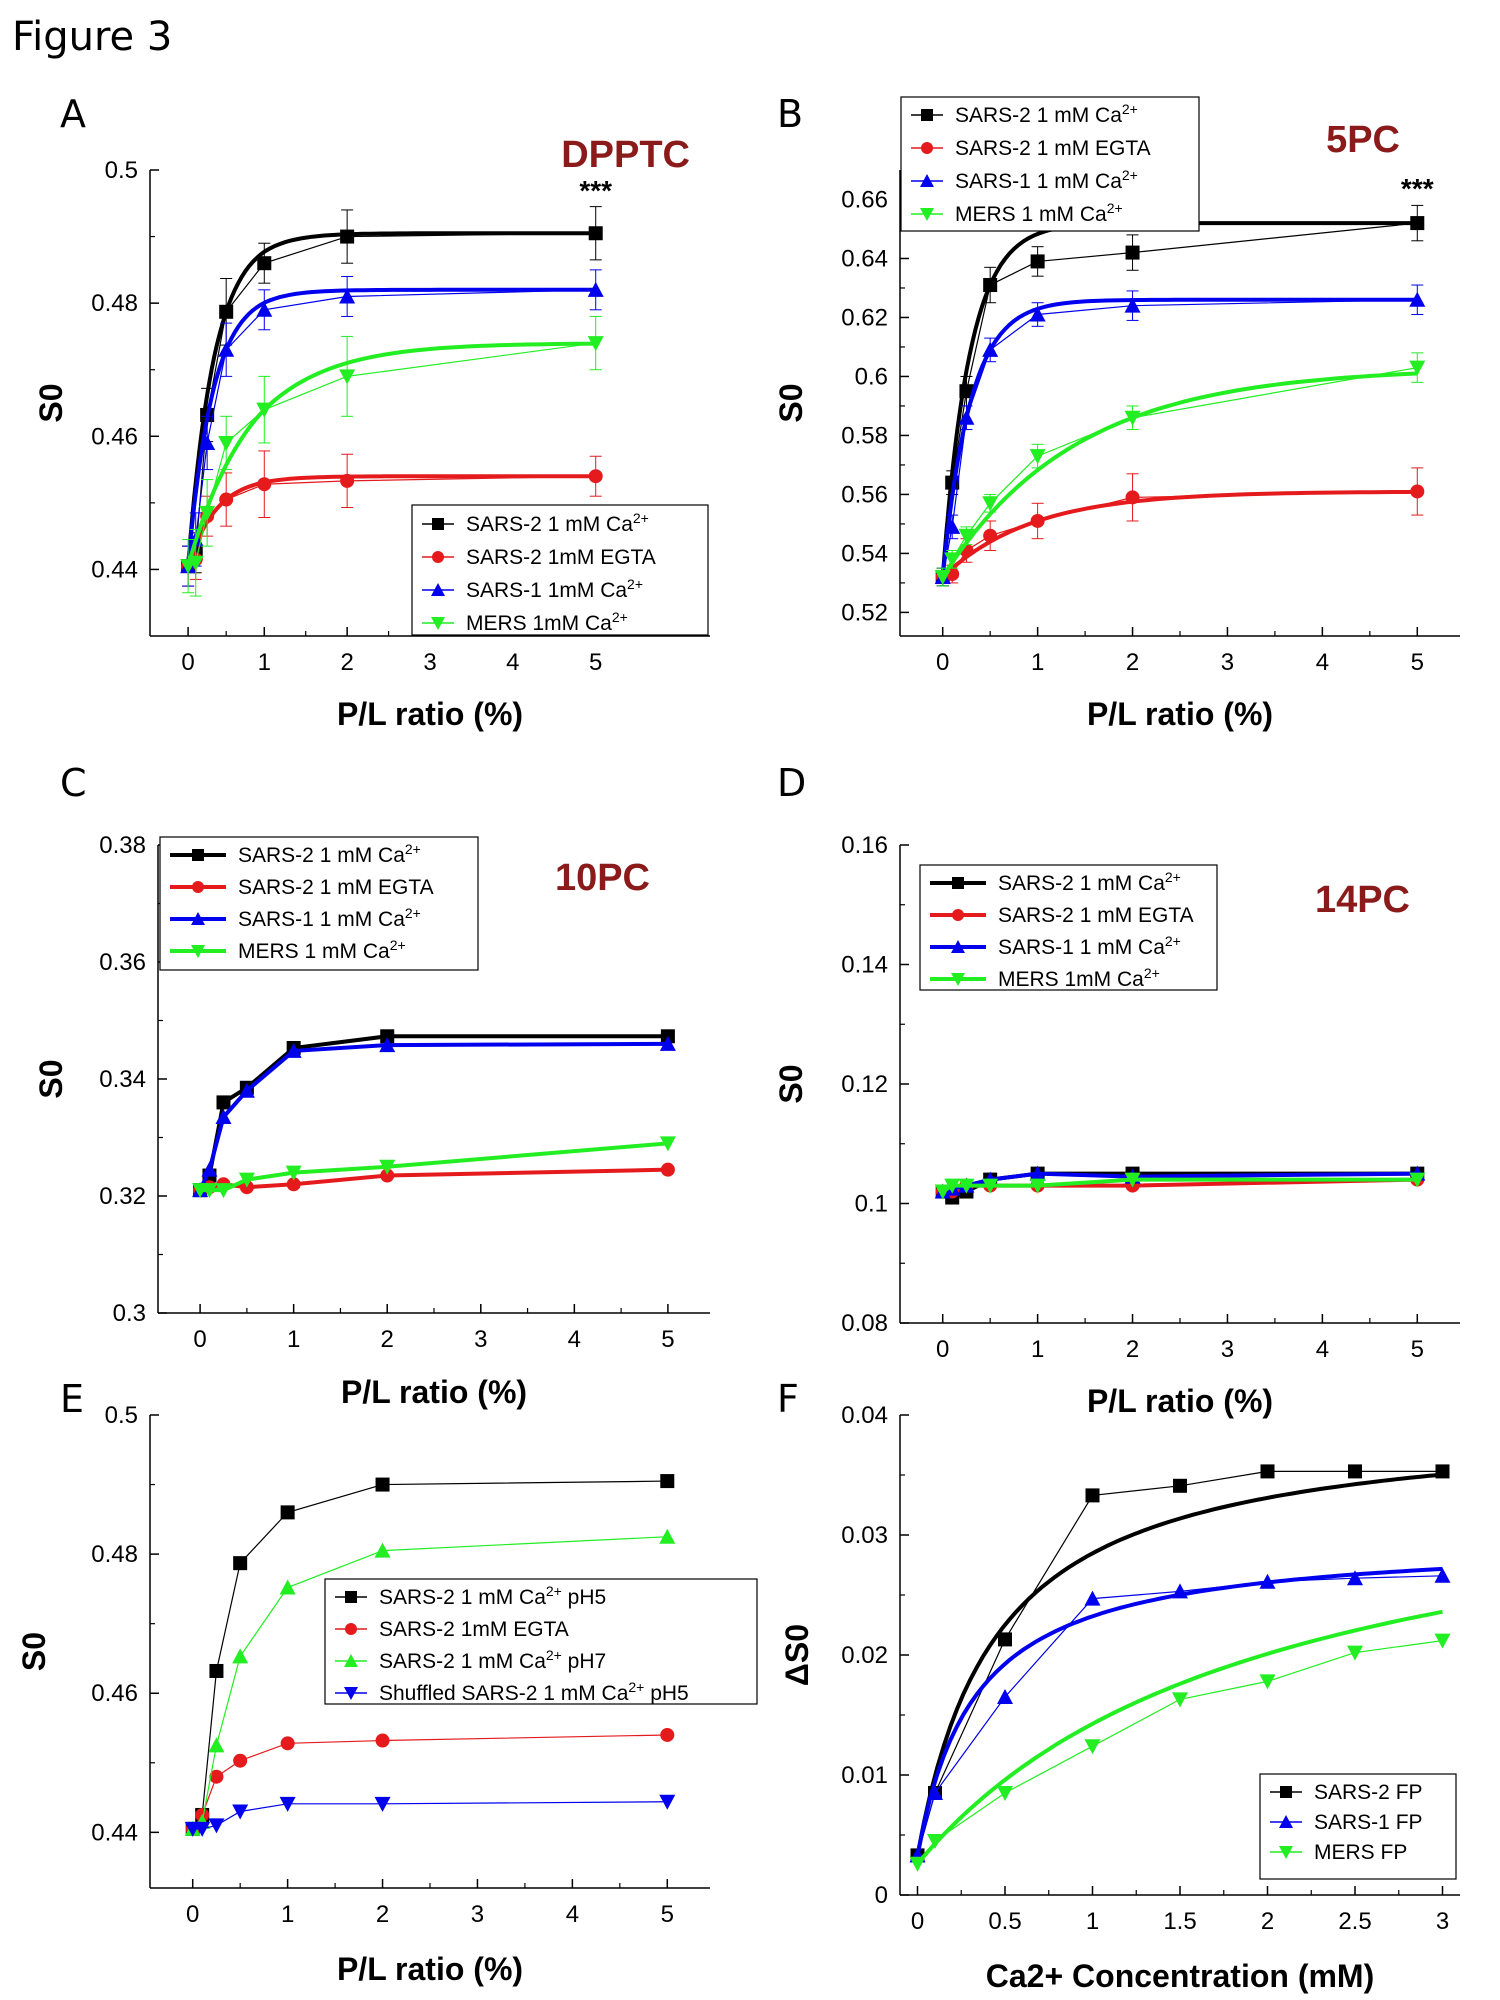  I want to click on y-tick-label: 0.01, so click(864, 1775).